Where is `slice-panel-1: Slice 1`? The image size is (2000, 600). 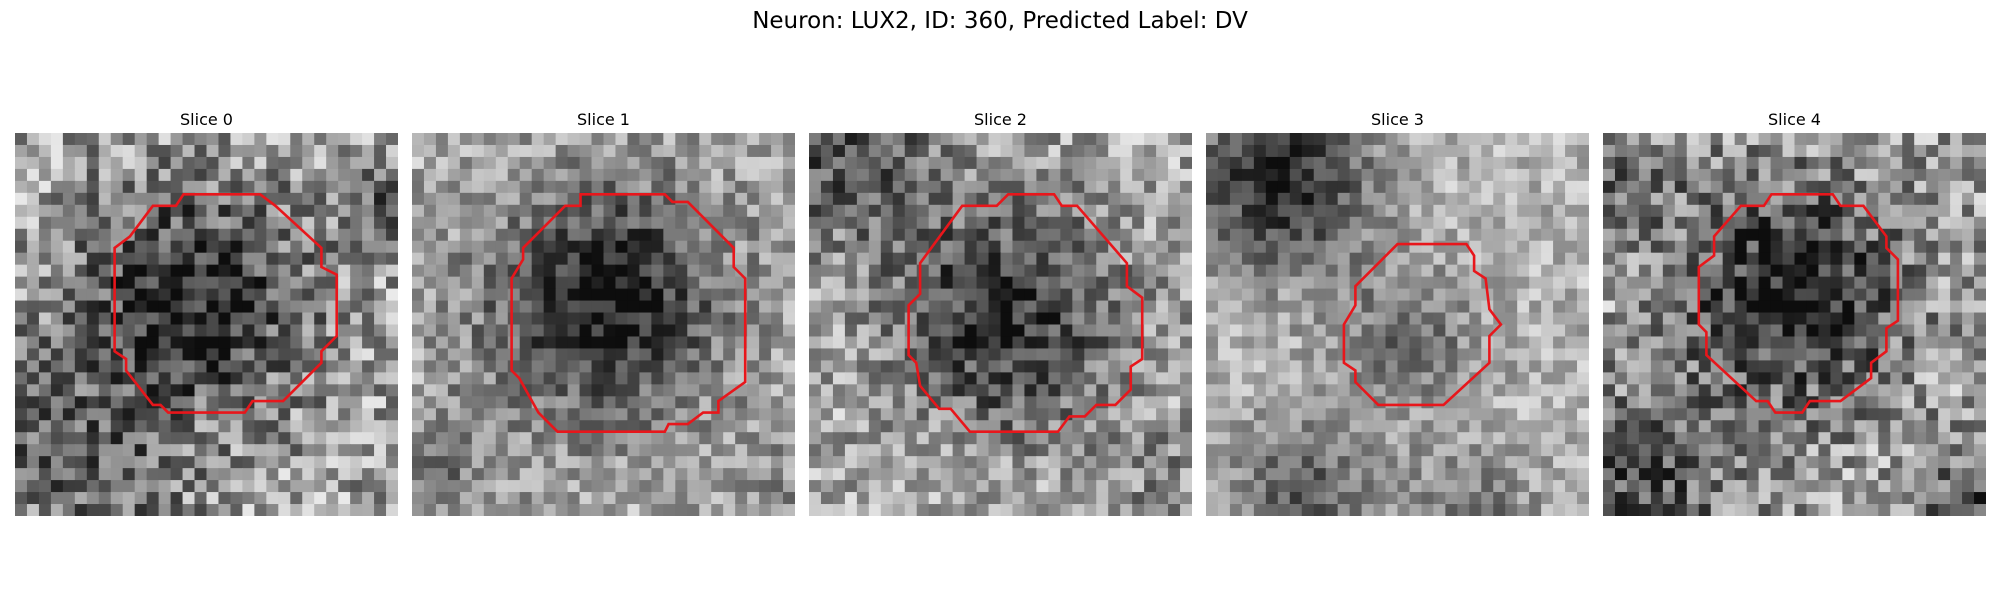
slice-panel-1: Slice 1 is located at coordinates (603, 312).